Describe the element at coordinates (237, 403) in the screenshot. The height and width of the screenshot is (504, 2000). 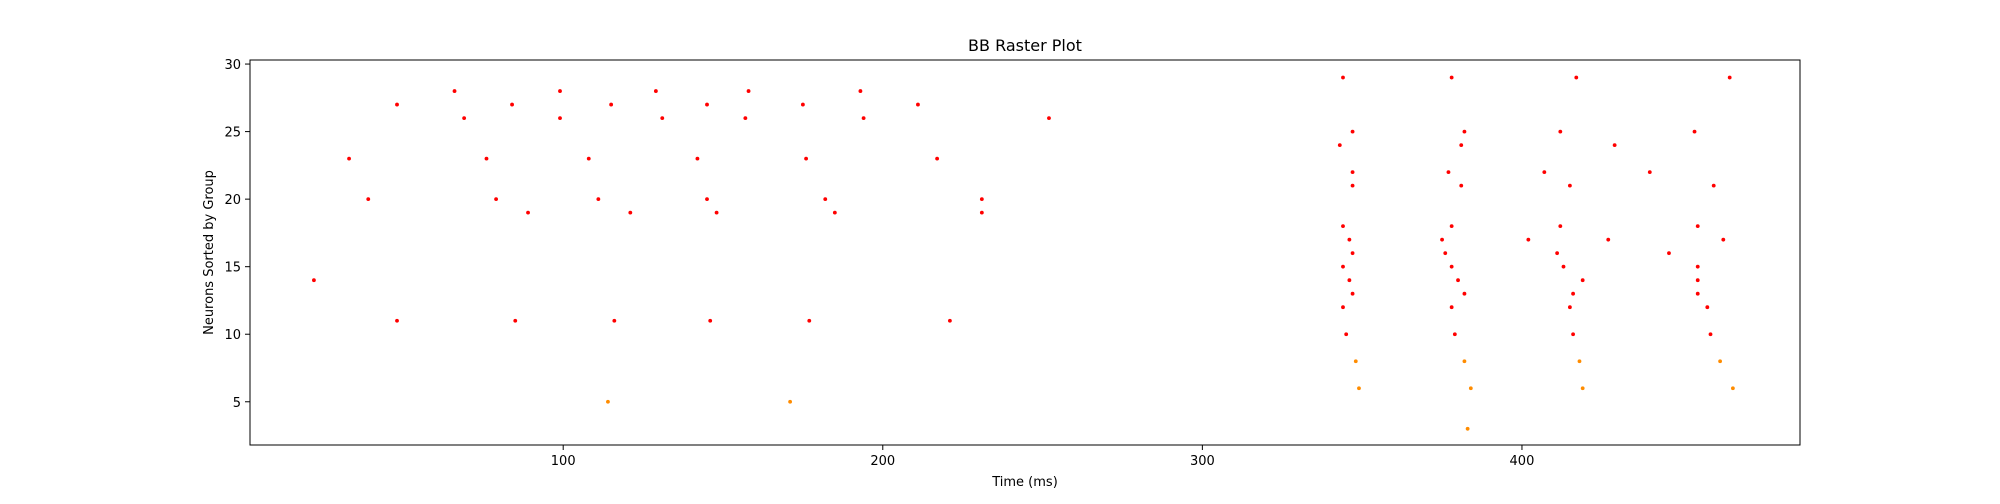
I see `y-tick-label: 5` at that location.